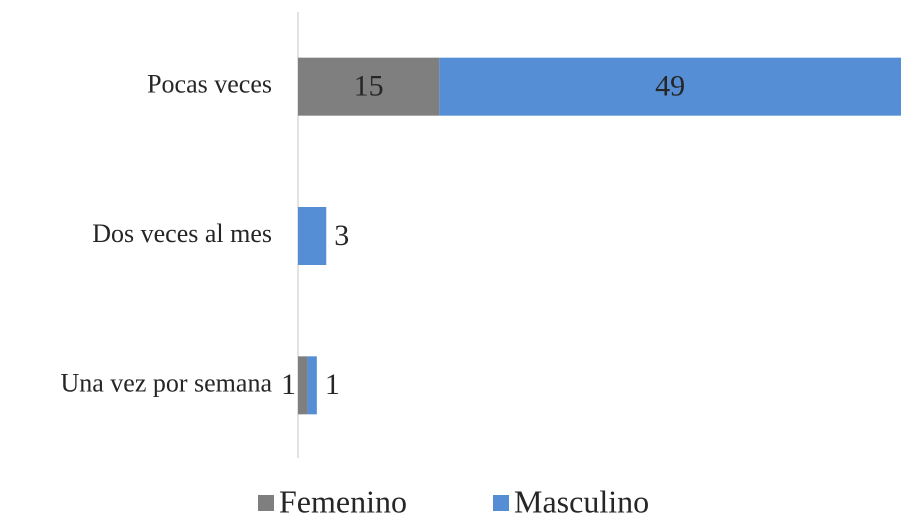 The height and width of the screenshot is (528, 901). I want to click on value-label: 15, so click(369, 86).